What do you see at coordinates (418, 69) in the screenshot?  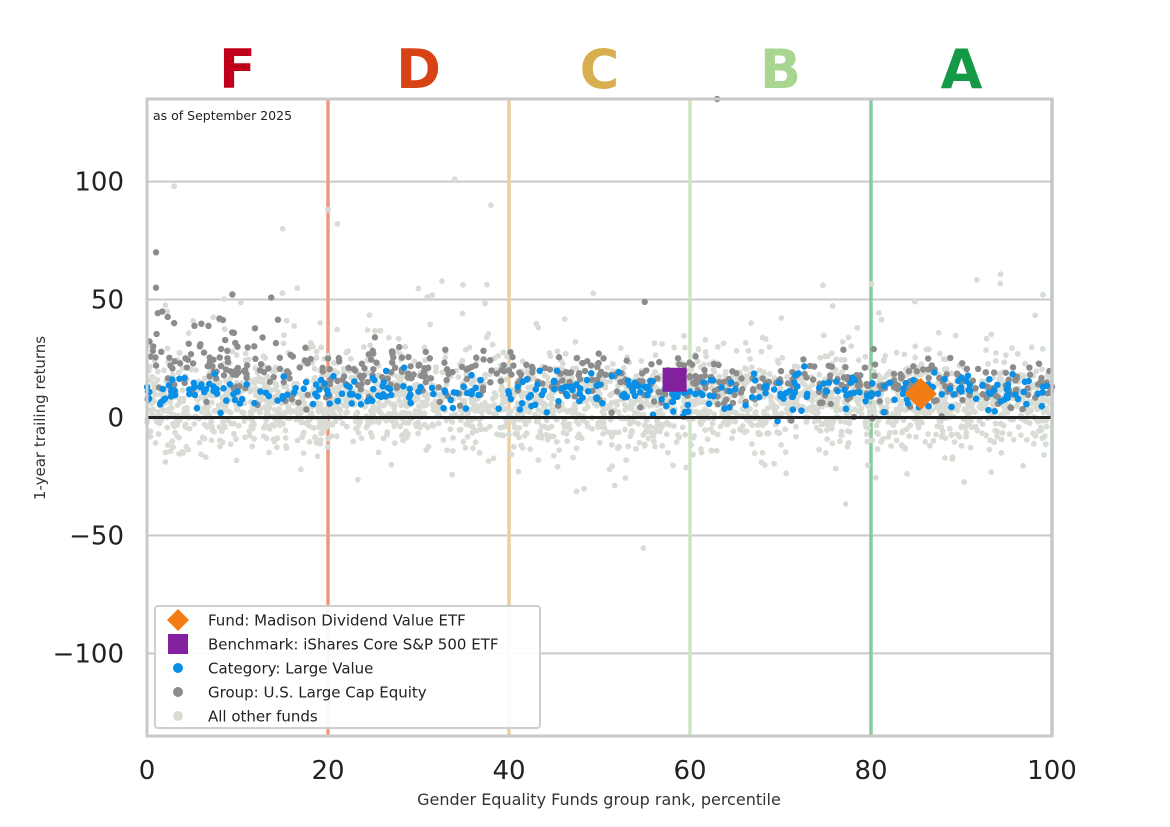 I see `grade-label-d: D` at bounding box center [418, 69].